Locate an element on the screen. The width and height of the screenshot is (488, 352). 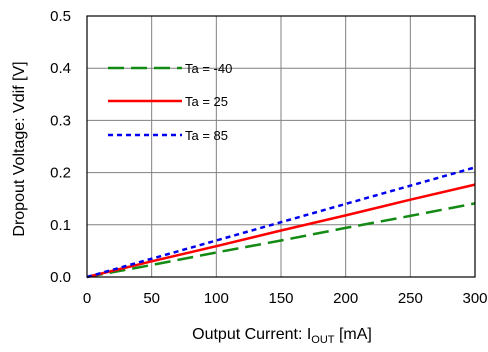
x-tick-label: 50 is located at coordinates (151, 298).